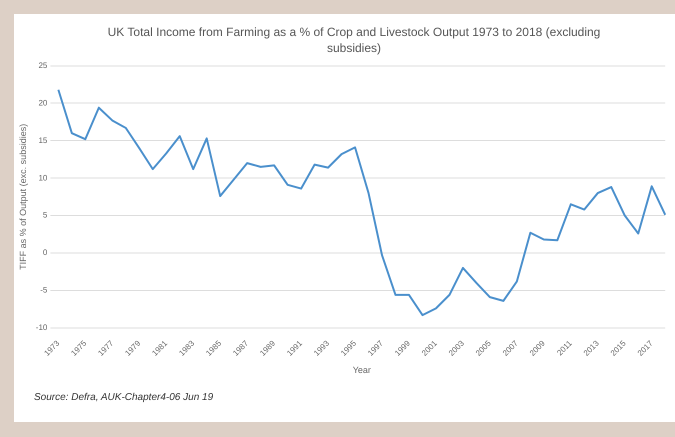 The image size is (675, 437). What do you see at coordinates (43, 177) in the screenshot?
I see `y-tick-label: 10` at bounding box center [43, 177].